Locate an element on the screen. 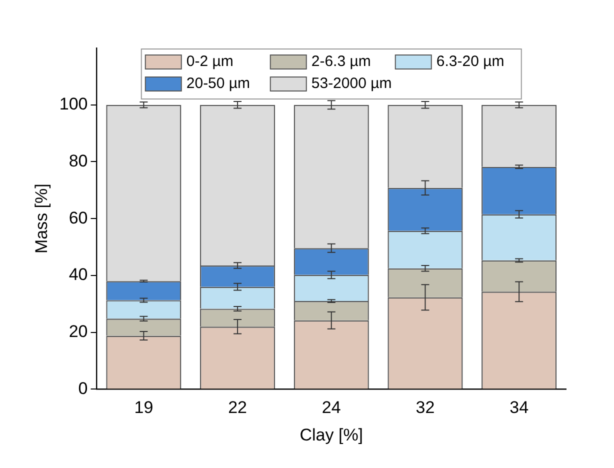 Image resolution: width=614 pixels, height=468 pixels. y-axis-title: Mass [%] is located at coordinates (41, 219).